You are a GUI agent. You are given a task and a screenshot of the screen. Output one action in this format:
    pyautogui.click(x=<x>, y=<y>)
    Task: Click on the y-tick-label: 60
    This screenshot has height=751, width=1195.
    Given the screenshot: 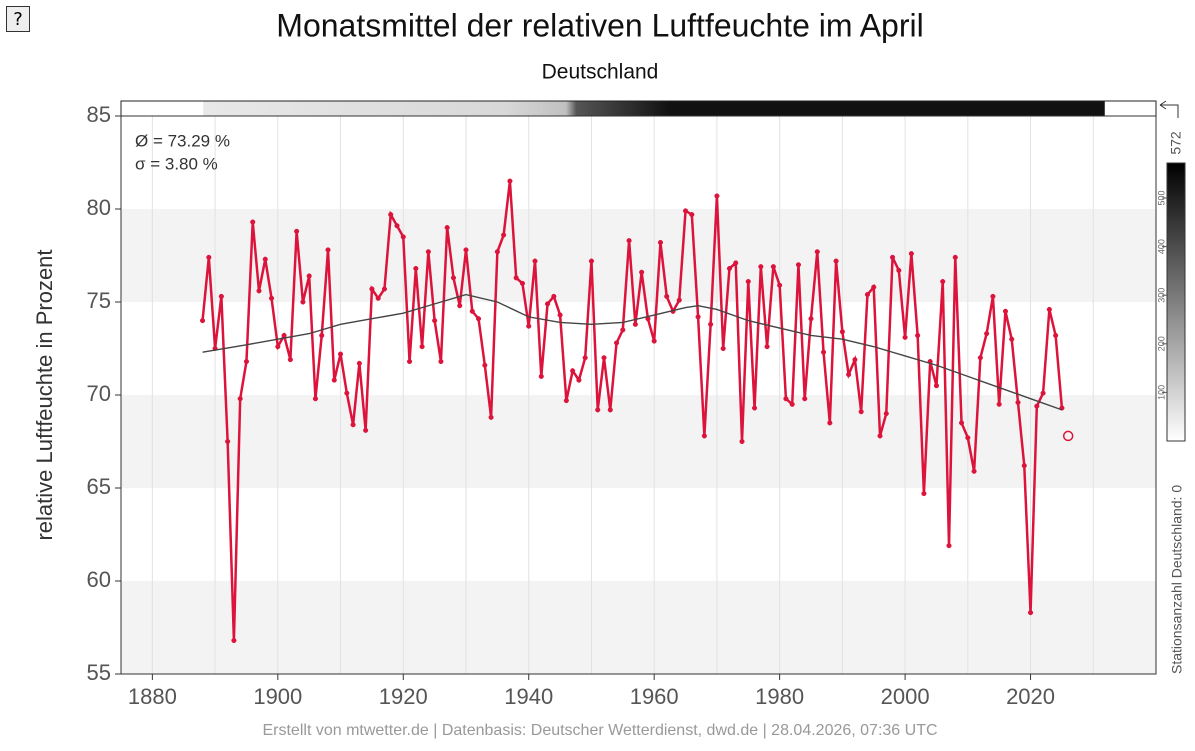 What is the action you would take?
    pyautogui.click(x=99, y=579)
    